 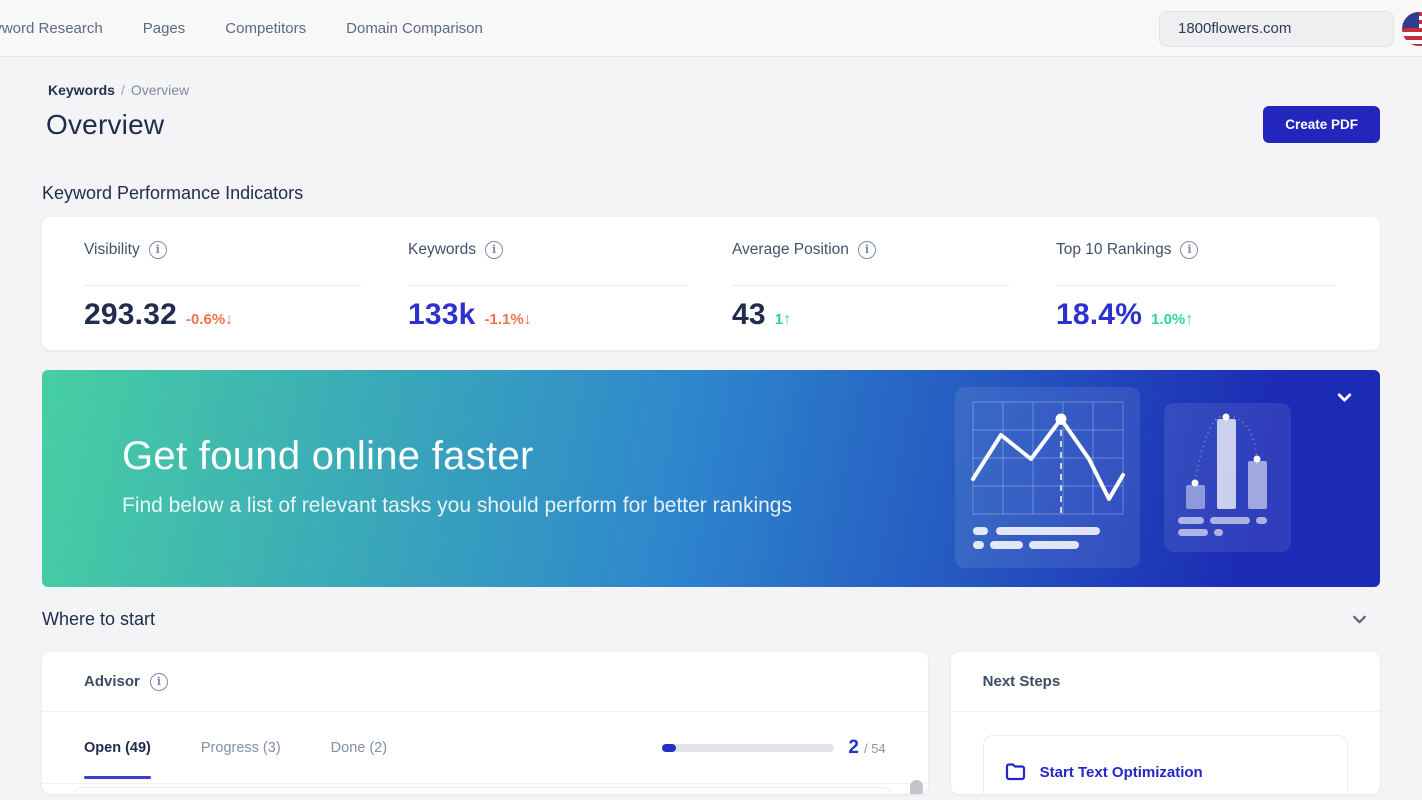 I want to click on metric-keywords-head: Keywords i, so click(x=547, y=263).